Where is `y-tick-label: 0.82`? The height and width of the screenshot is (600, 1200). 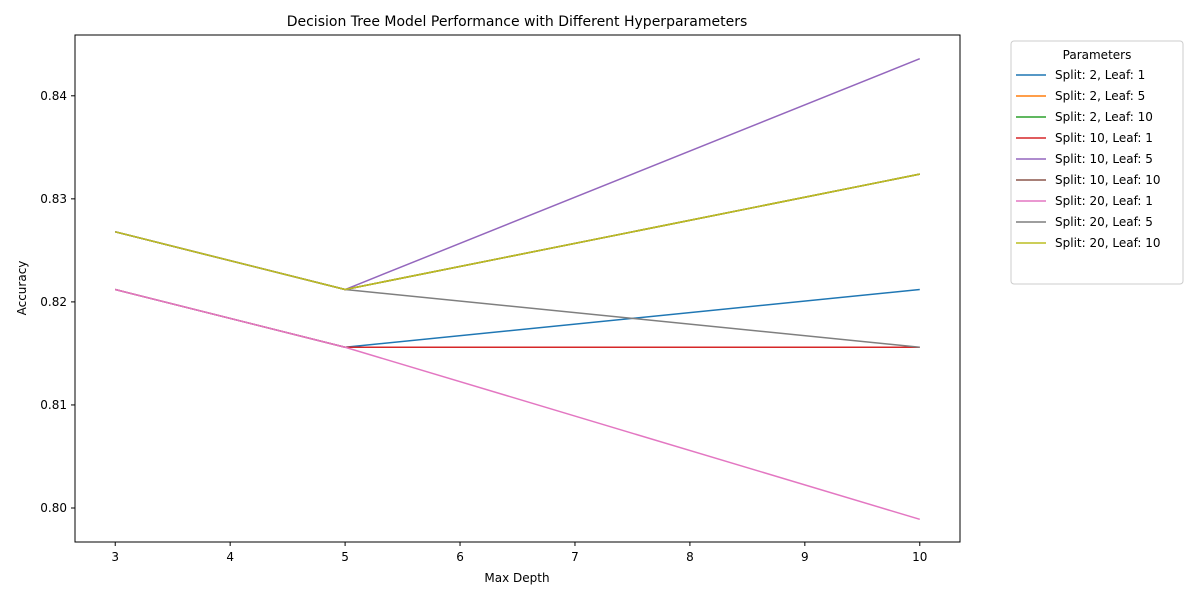
y-tick-label: 0.82 is located at coordinates (53, 302).